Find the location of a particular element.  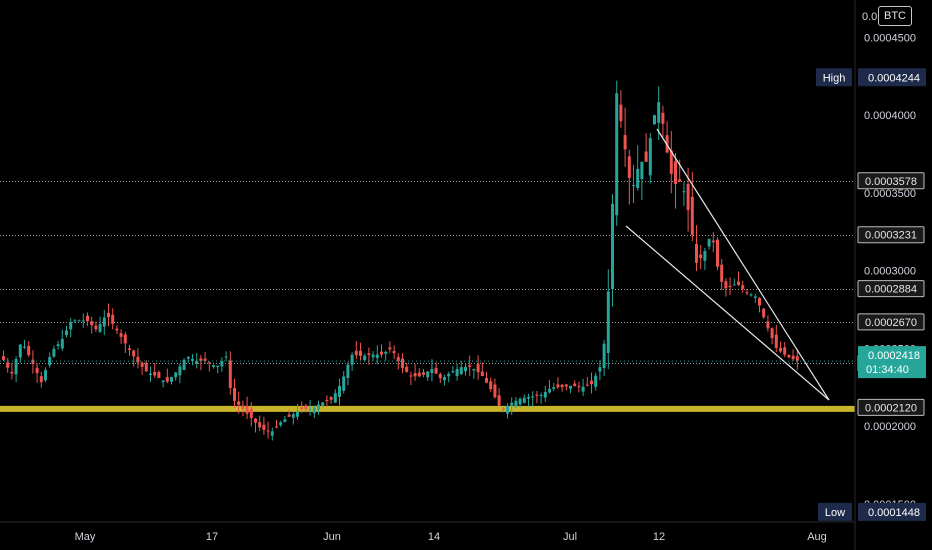

price-tick-label-top: 0.0 is located at coordinates (869, 17).